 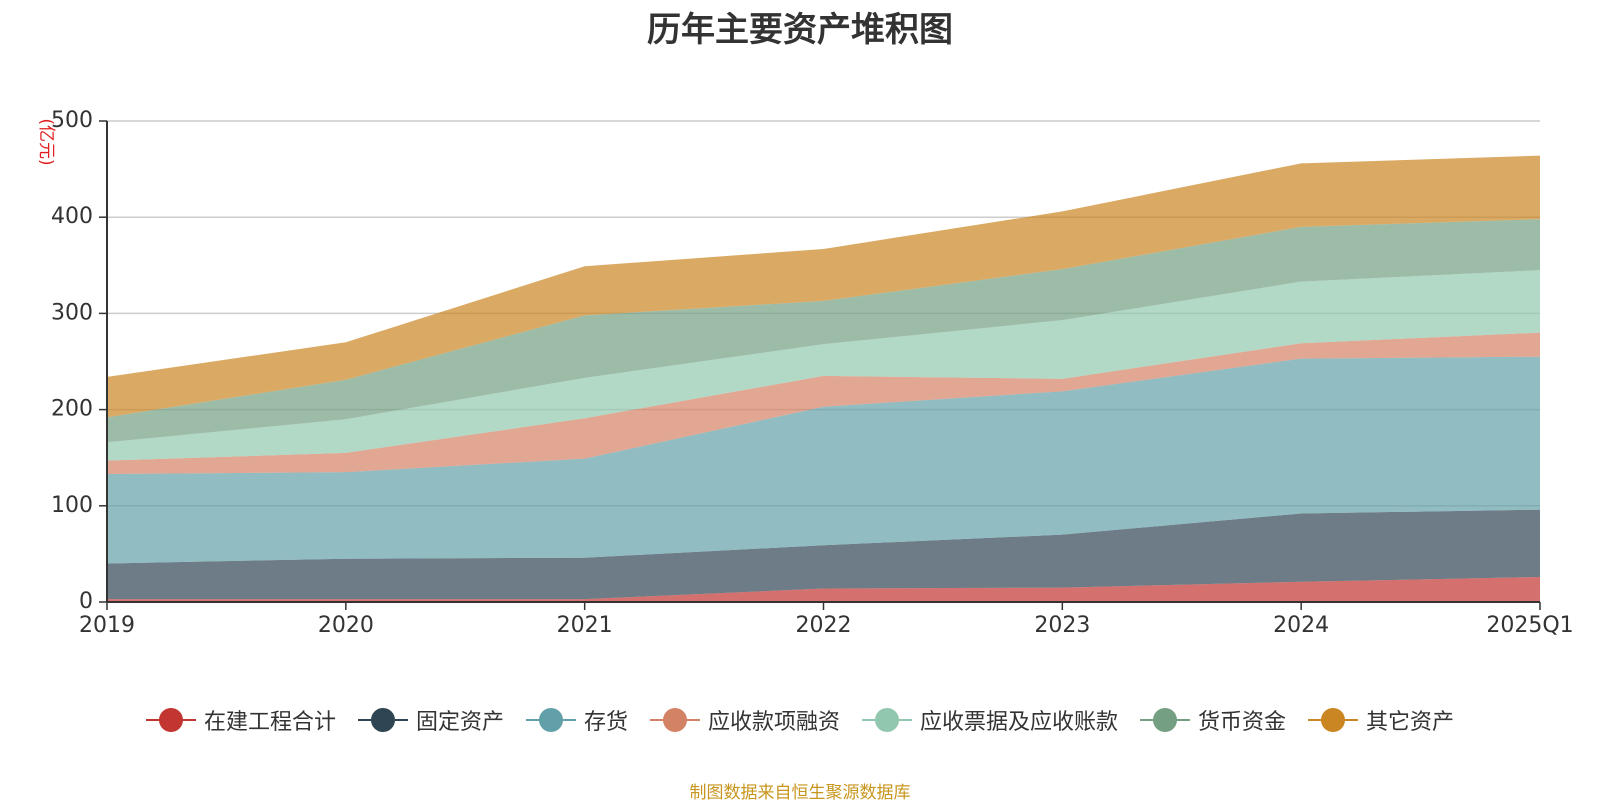 I want to click on legend-label: 其它资产, so click(x=1410, y=722).